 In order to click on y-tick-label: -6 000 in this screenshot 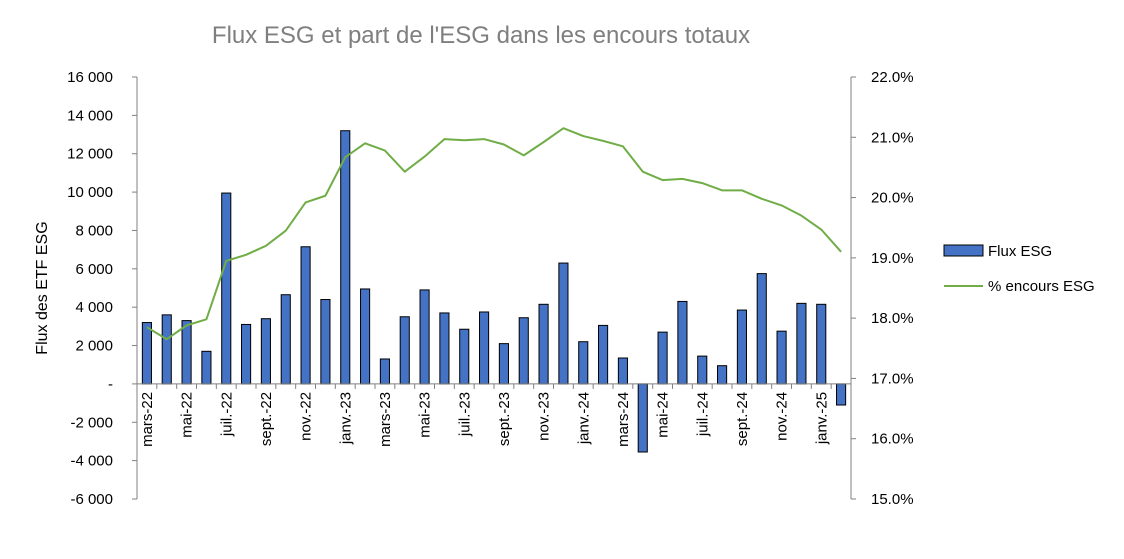, I will do `click(91, 499)`.